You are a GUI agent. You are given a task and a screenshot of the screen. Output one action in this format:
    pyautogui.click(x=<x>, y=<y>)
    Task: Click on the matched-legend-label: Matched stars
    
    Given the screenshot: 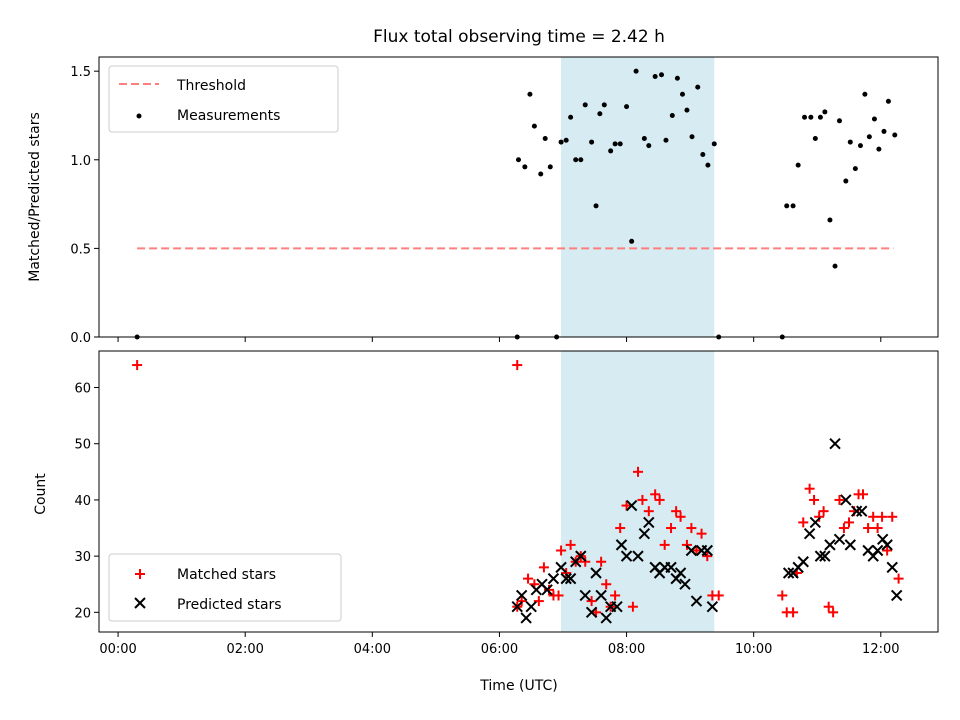 What is the action you would take?
    pyautogui.click(x=226, y=575)
    